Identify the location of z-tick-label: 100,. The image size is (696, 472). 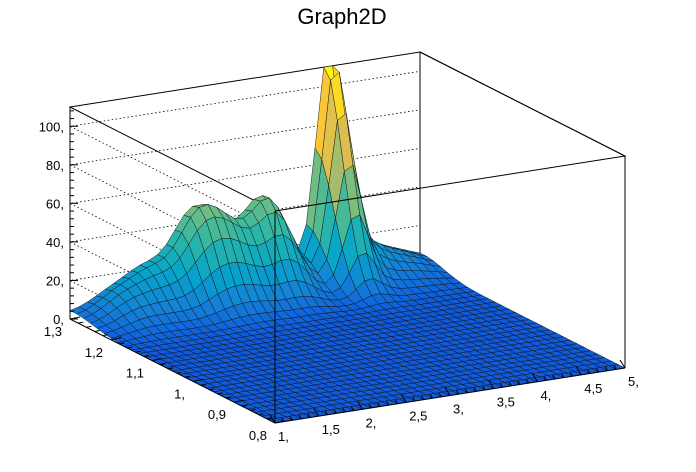
(51, 126).